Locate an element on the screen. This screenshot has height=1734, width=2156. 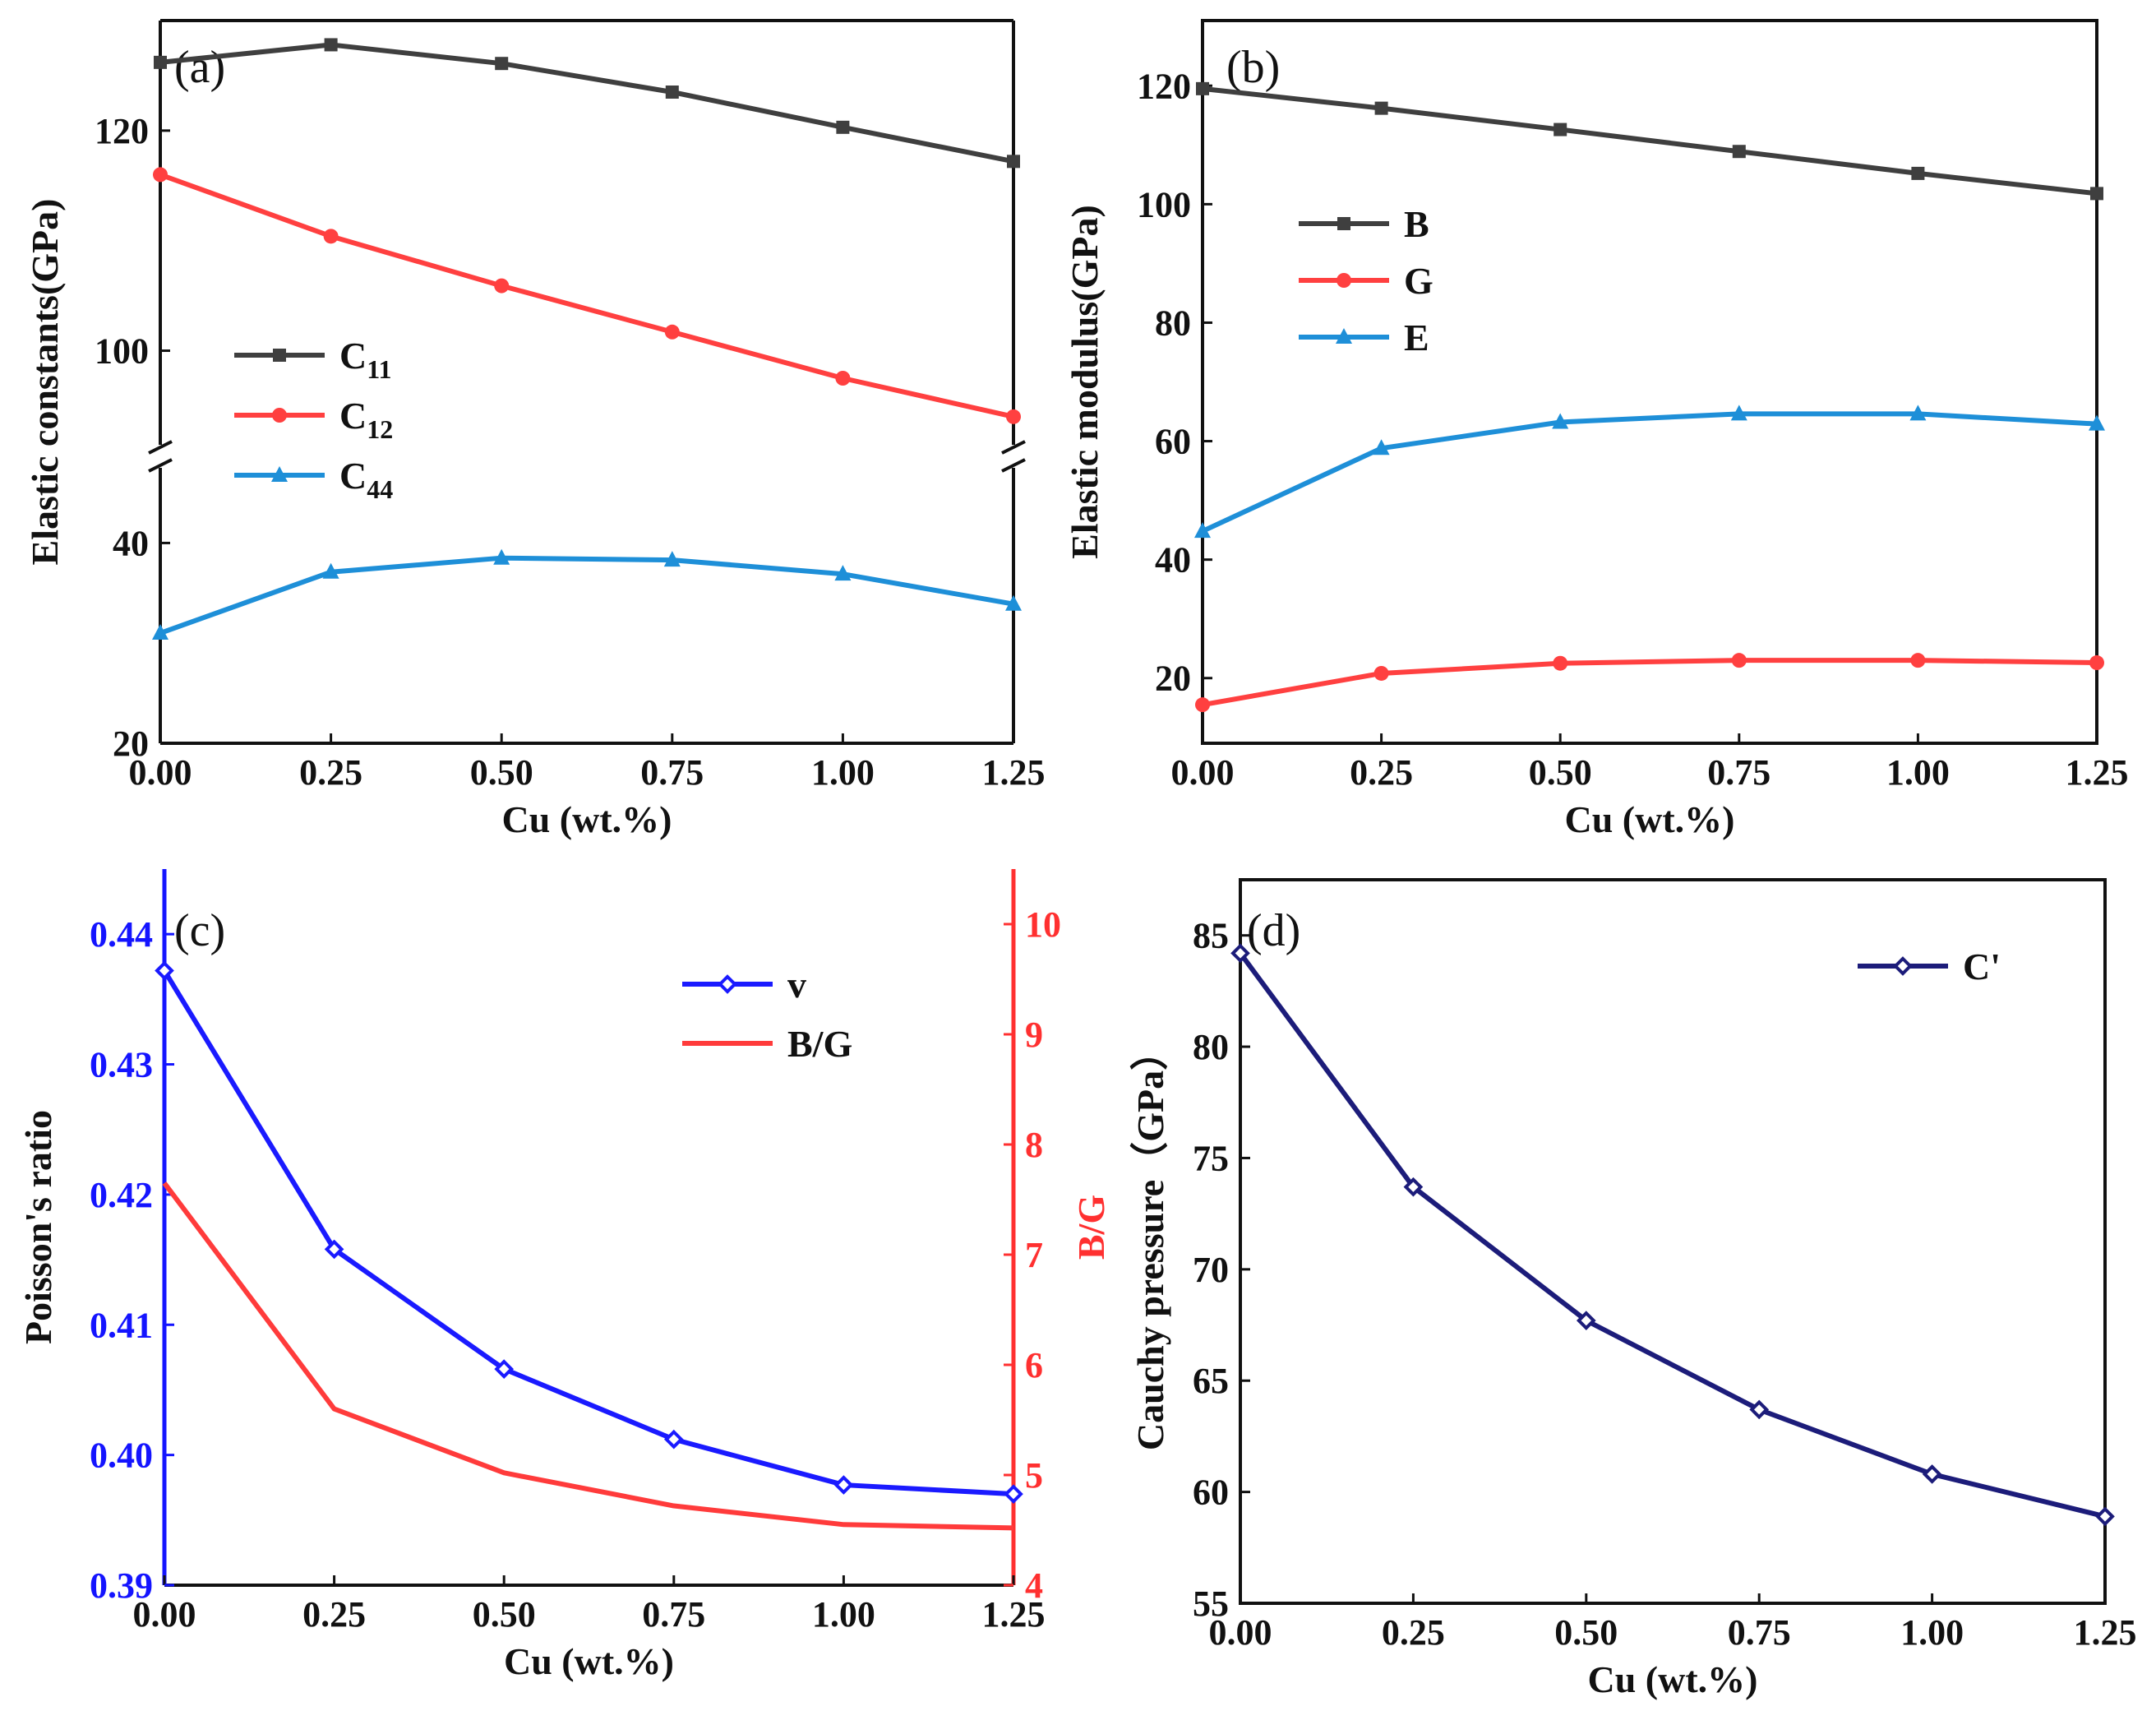
x-ticks-b: 0.00 0.25 0.50 0.75 1.00 1.25 is located at coordinates (1650, 763).